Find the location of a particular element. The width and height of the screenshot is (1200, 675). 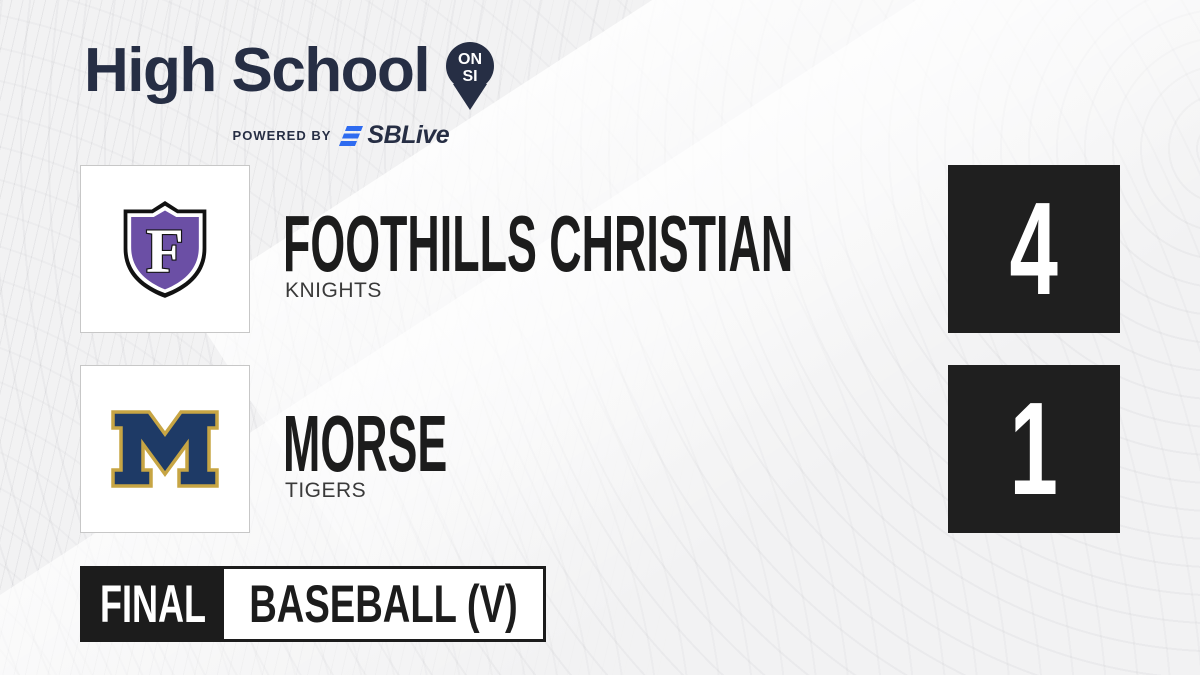

powered-by-row: POWERED BY SBLive is located at coordinates (267, 135).